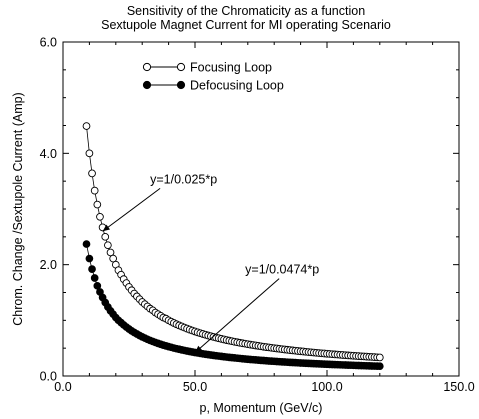  I want to click on x-axis-label: p, Momentum (GeV/c), so click(261, 408).